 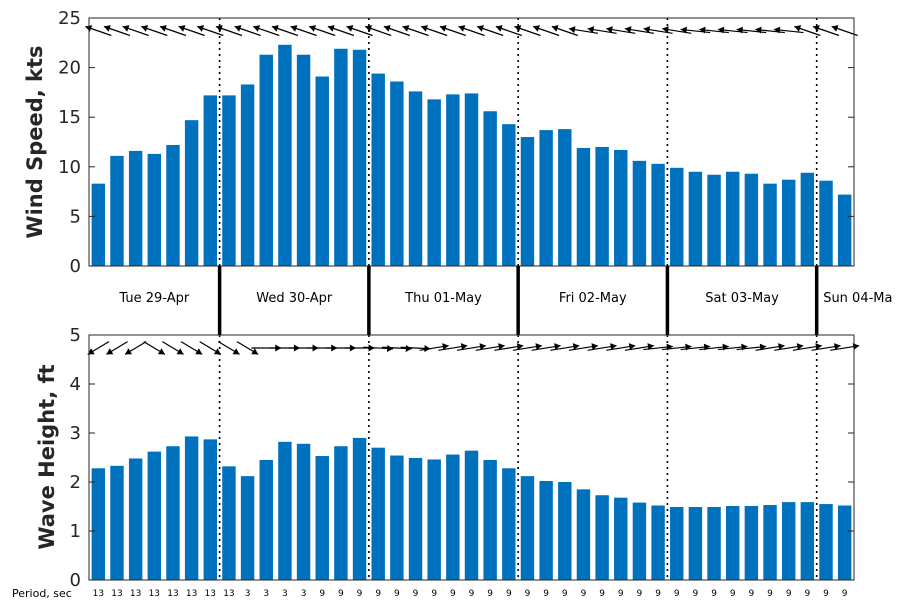 What do you see at coordinates (153, 298) in the screenshot?
I see `day-label: Tue 29-Apr` at bounding box center [153, 298].